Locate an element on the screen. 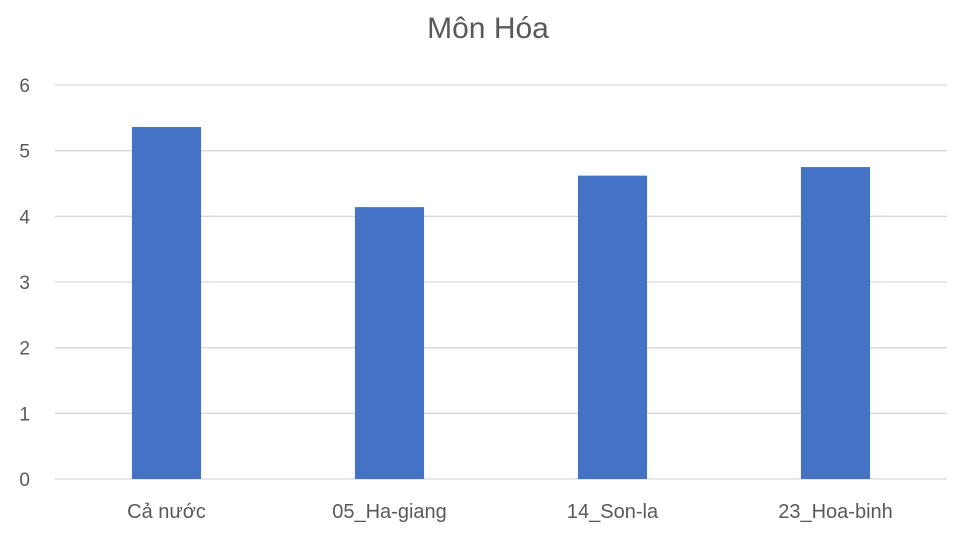 This screenshot has width=955, height=533. x-category-label: Cả nước is located at coordinates (166, 512).